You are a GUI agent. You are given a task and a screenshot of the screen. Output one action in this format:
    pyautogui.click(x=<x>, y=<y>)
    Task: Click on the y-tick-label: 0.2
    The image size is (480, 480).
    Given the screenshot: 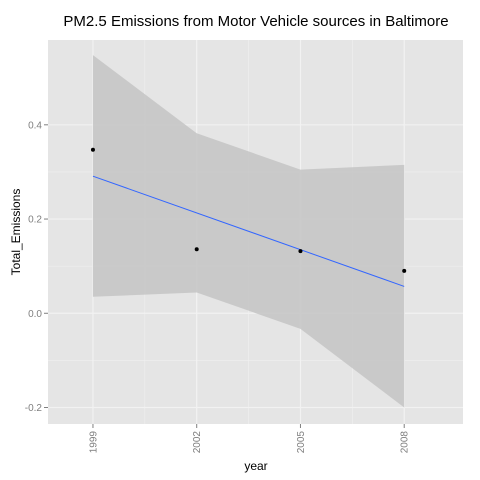 What is the action you would take?
    pyautogui.click(x=35, y=220)
    